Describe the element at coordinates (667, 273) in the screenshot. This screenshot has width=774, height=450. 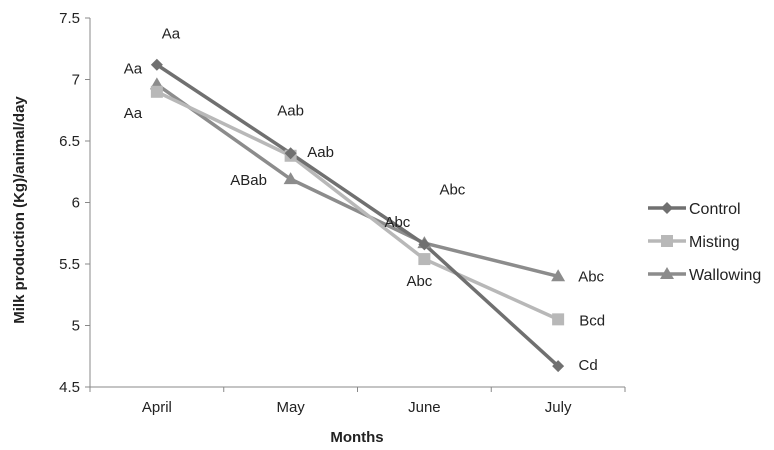
I see `legend-marker-wallowing` at that location.